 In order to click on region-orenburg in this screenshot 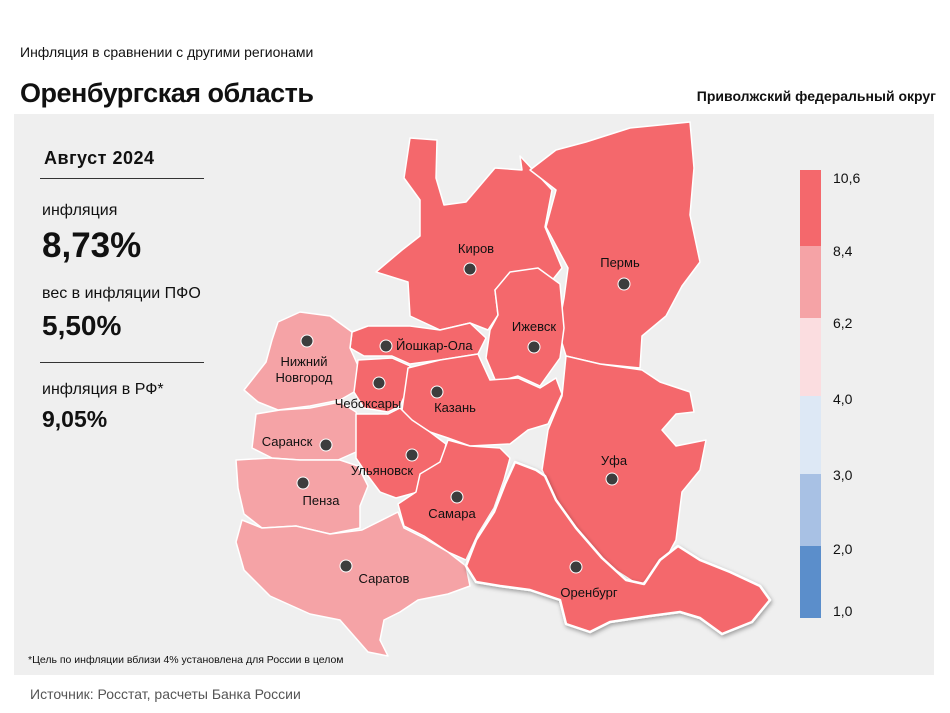, I will do `click(618, 548)`.